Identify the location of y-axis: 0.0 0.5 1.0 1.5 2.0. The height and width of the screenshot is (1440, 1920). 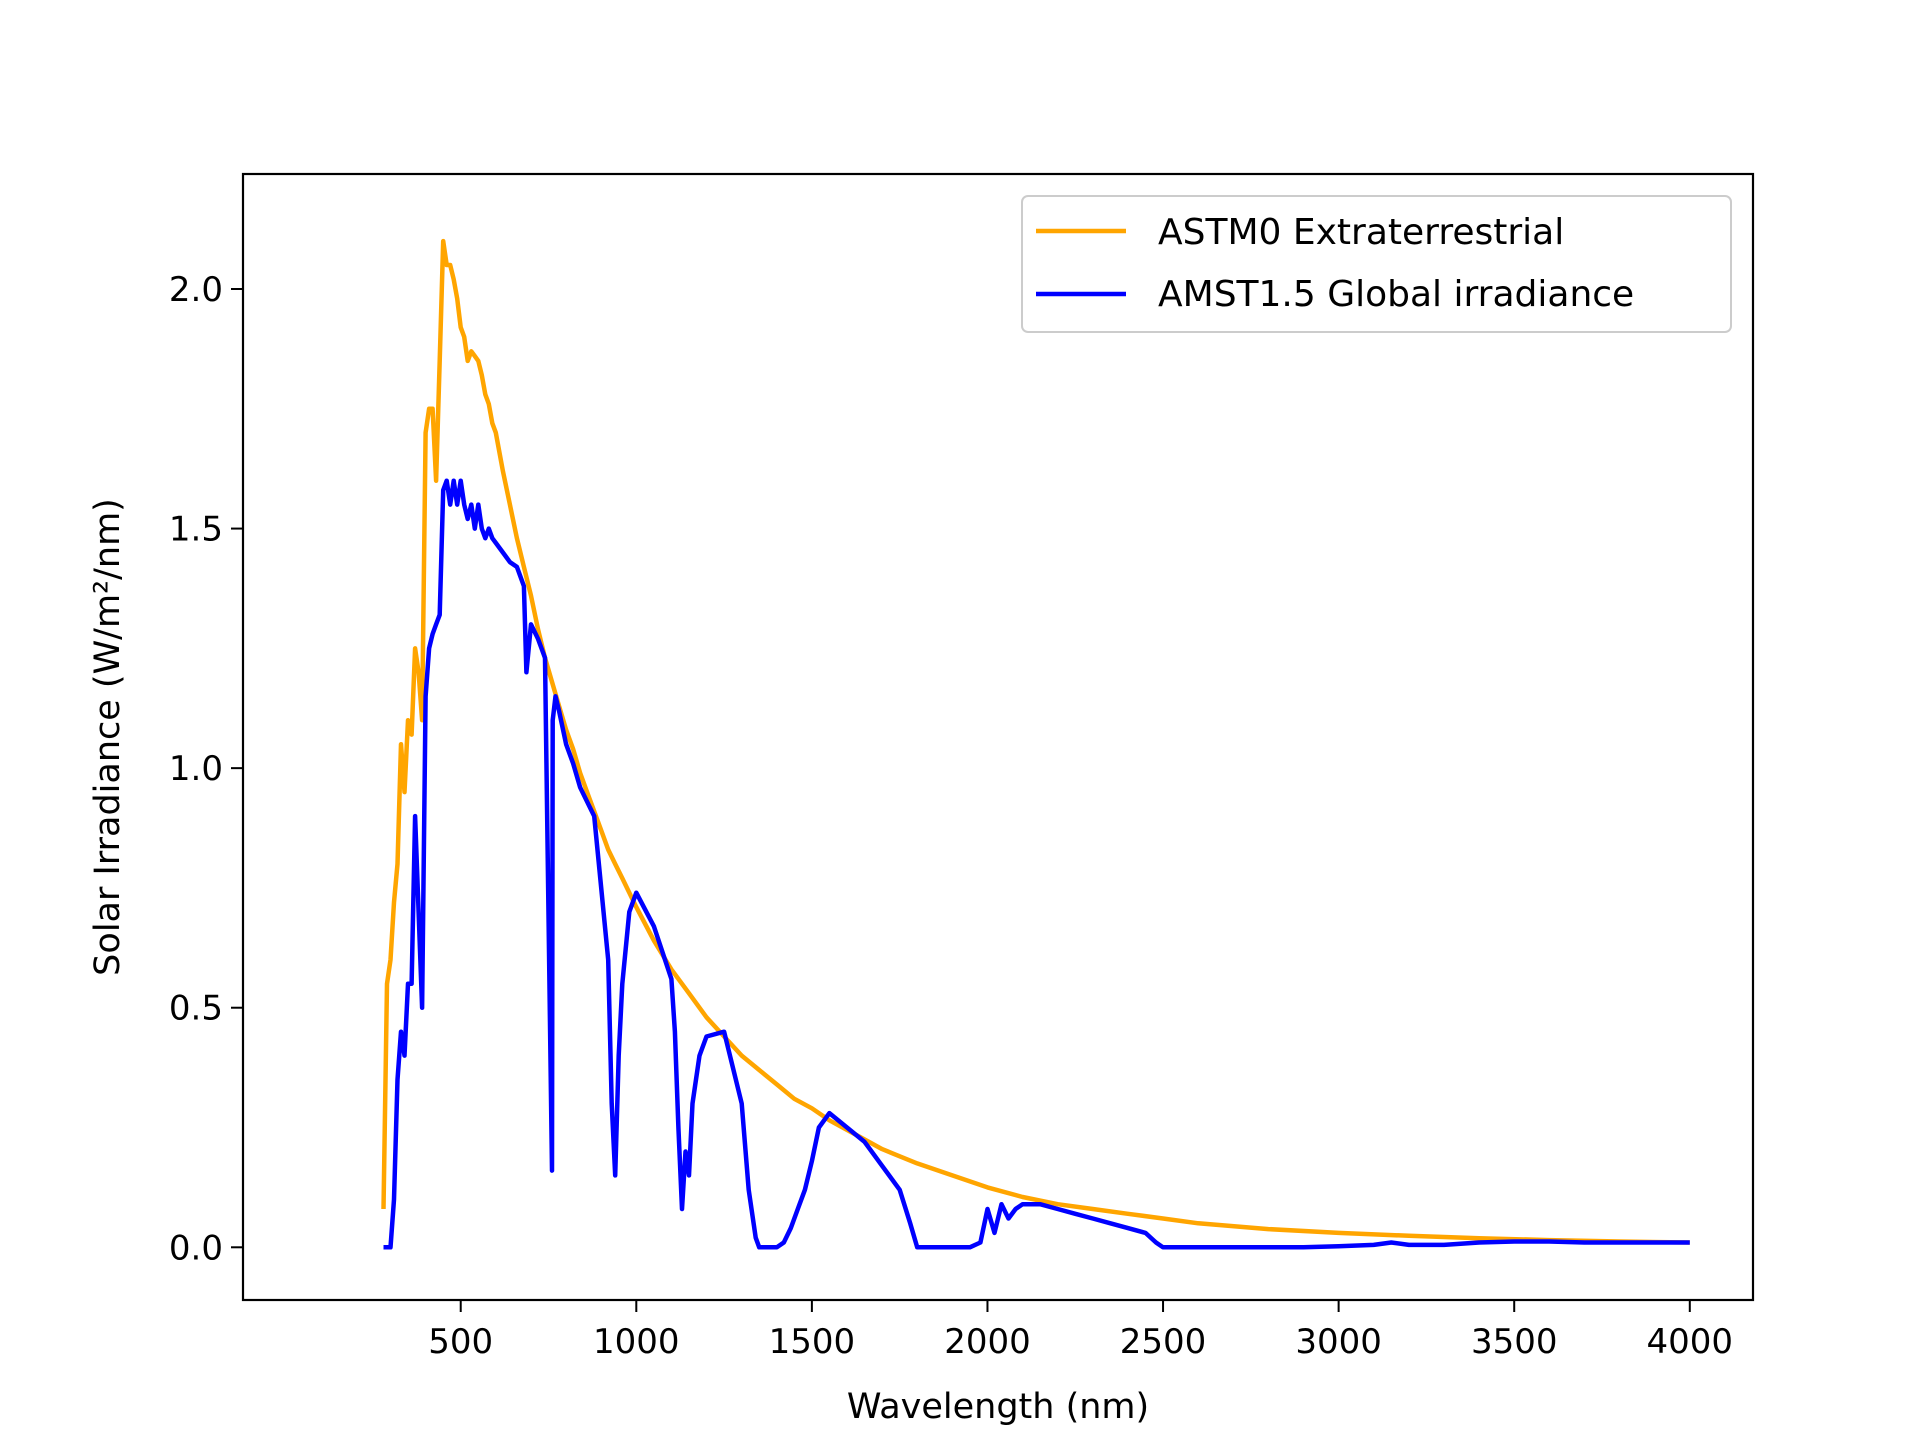
(206, 769).